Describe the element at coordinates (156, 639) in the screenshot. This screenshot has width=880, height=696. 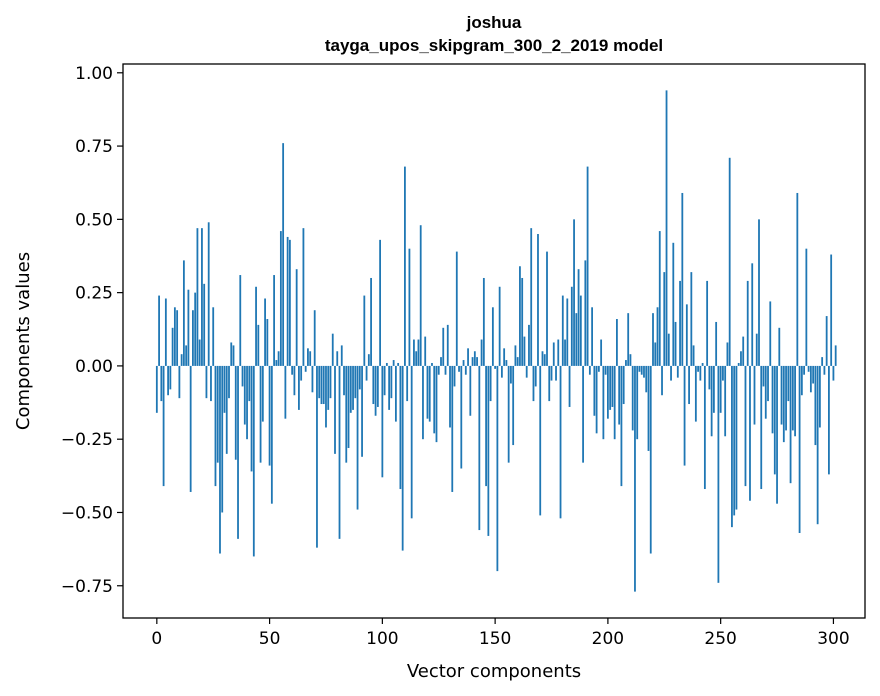
I see `x-tick-label: 0` at that location.